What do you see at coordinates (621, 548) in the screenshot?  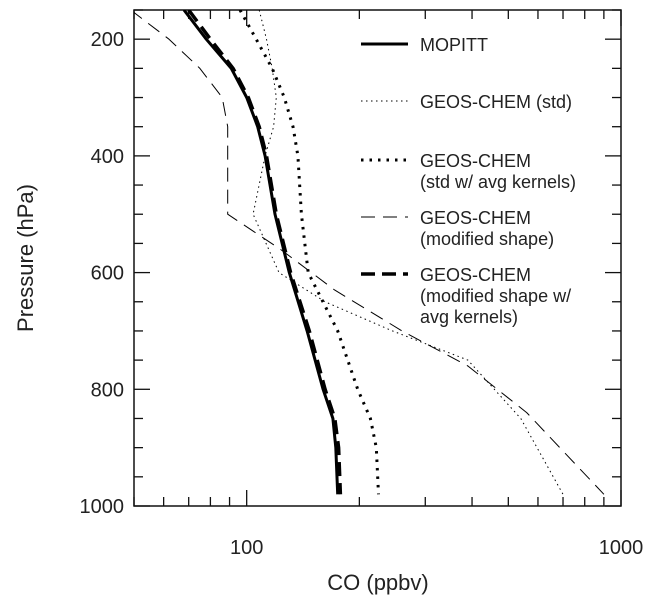 I see `x-tick-label: 1000` at bounding box center [621, 548].